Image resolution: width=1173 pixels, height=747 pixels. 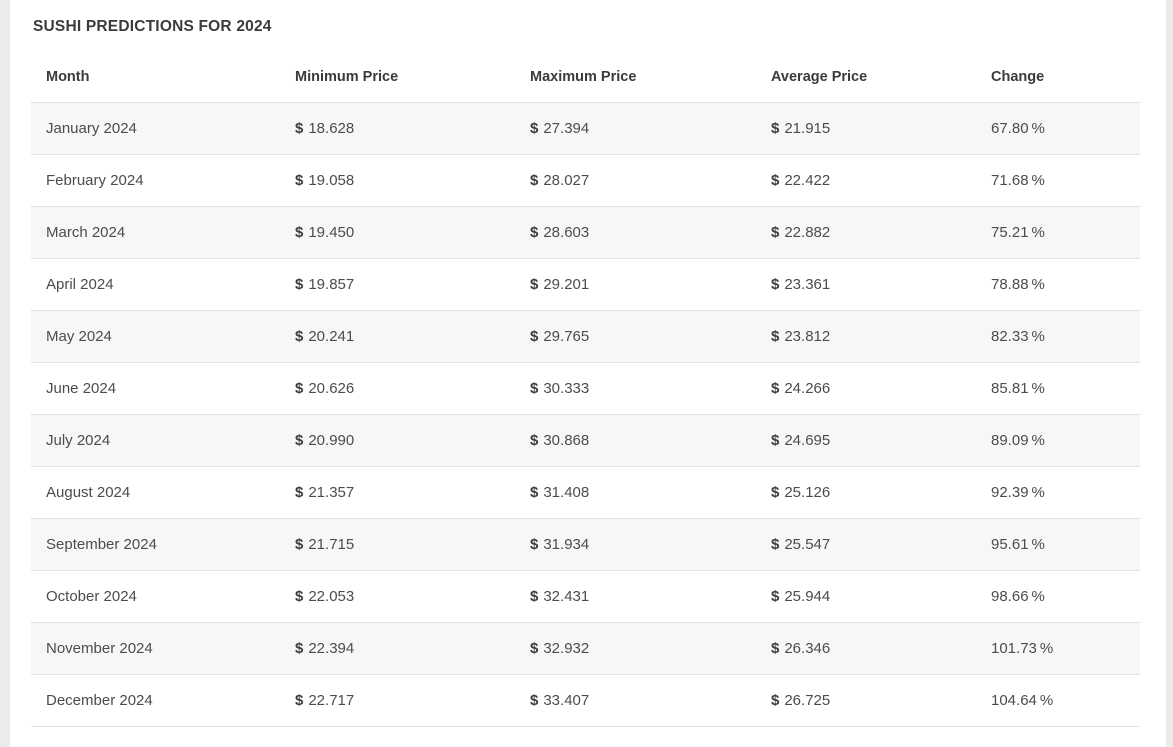 I want to click on price-value: 21.357, so click(x=331, y=492).